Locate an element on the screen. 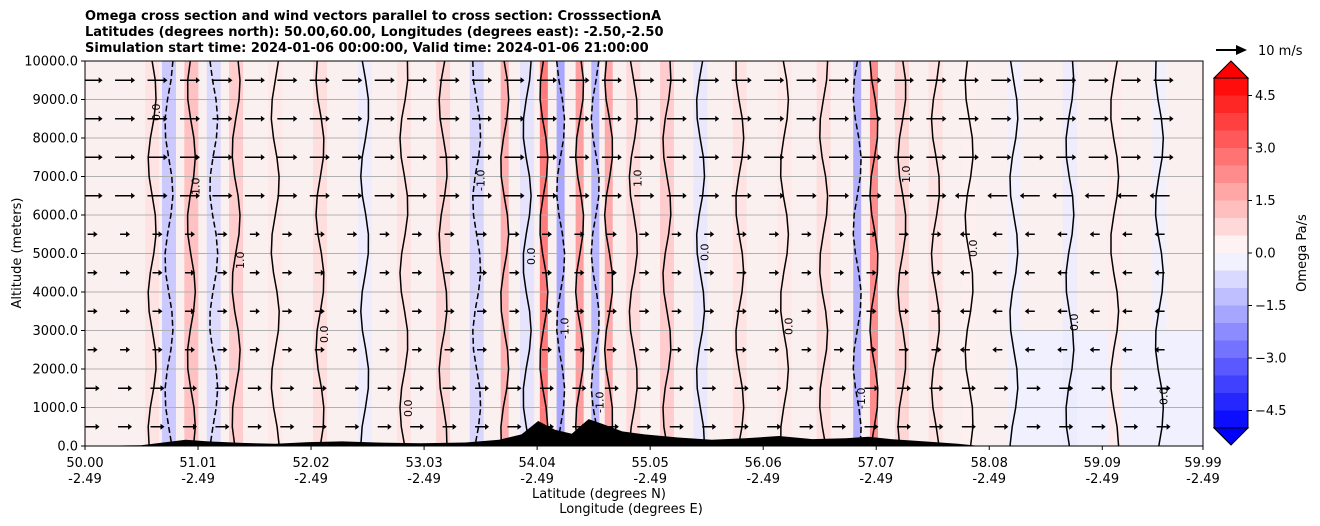 The width and height of the screenshot is (1320, 526). x-tick-label-lat: 57.07 is located at coordinates (876, 463).